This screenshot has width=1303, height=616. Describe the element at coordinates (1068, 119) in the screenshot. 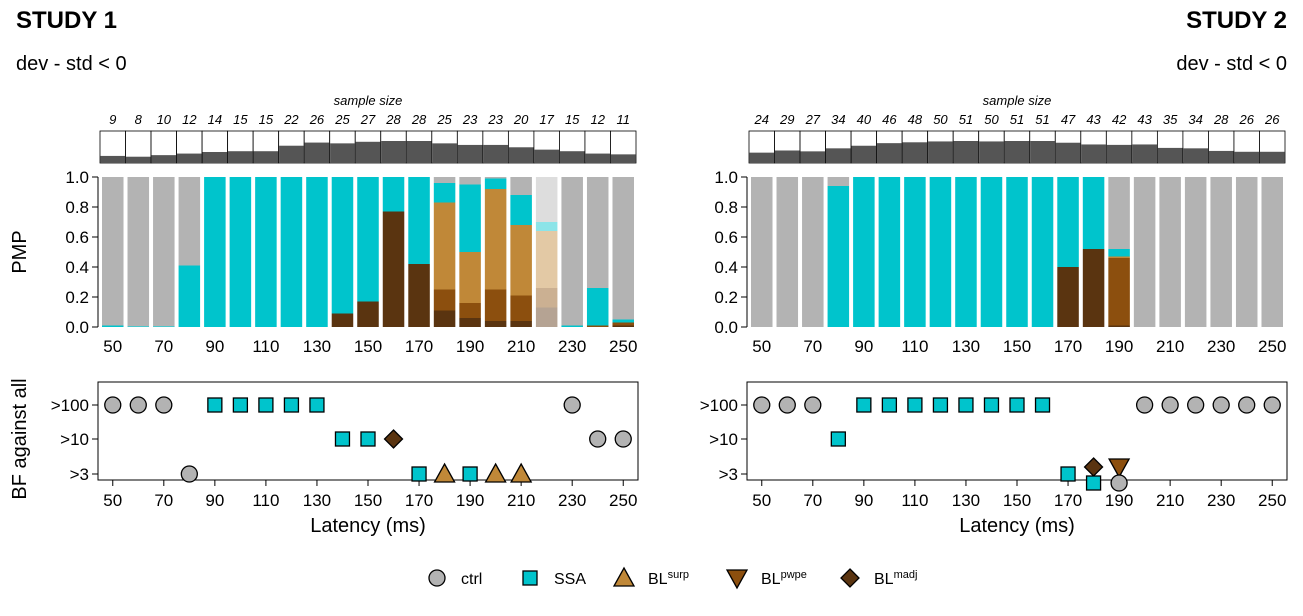

I see `sample-size-value: 47` at that location.